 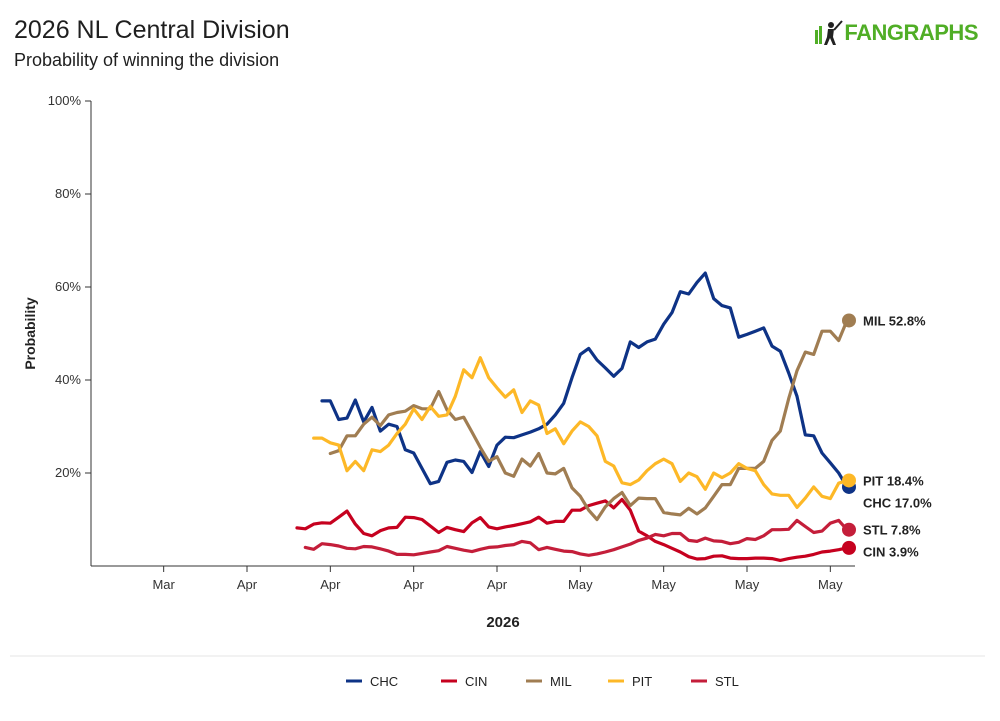 What do you see at coordinates (894, 320) in the screenshot?
I see `end-label-mil: MIL 52.8%` at bounding box center [894, 320].